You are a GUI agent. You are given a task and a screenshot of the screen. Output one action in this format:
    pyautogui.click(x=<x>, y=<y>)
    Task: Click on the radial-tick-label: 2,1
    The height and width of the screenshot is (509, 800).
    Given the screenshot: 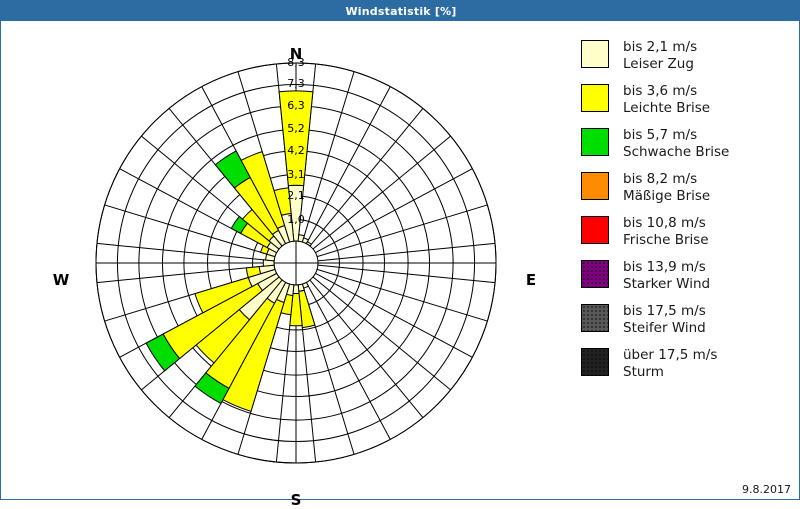 What is the action you would take?
    pyautogui.click(x=296, y=195)
    